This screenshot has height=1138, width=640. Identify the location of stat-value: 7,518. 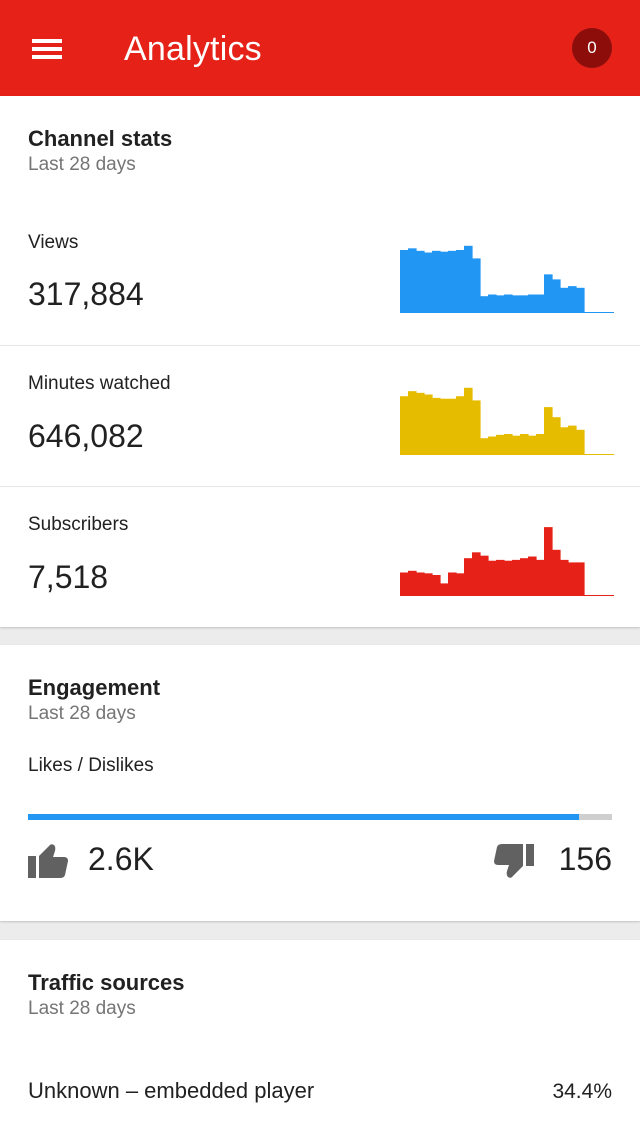
(68, 577).